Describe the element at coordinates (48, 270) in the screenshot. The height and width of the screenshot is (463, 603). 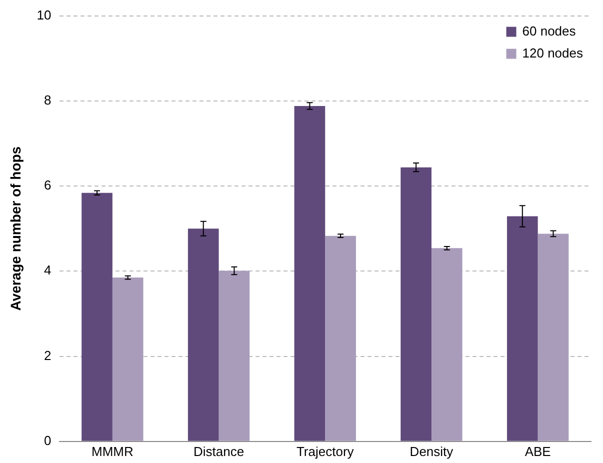
I see `y-tick-label: 4` at that location.